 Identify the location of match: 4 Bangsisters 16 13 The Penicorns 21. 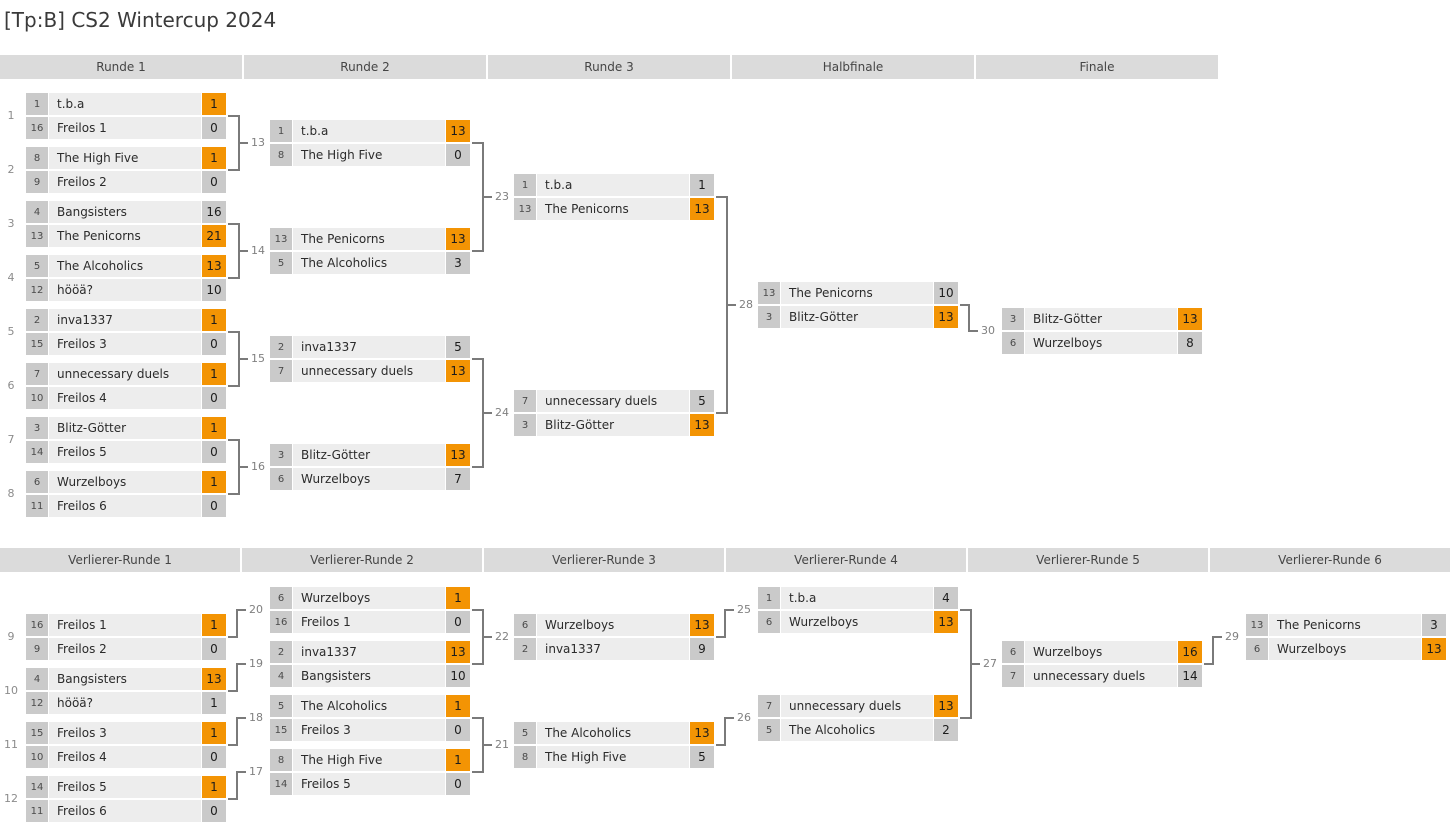
(126, 224).